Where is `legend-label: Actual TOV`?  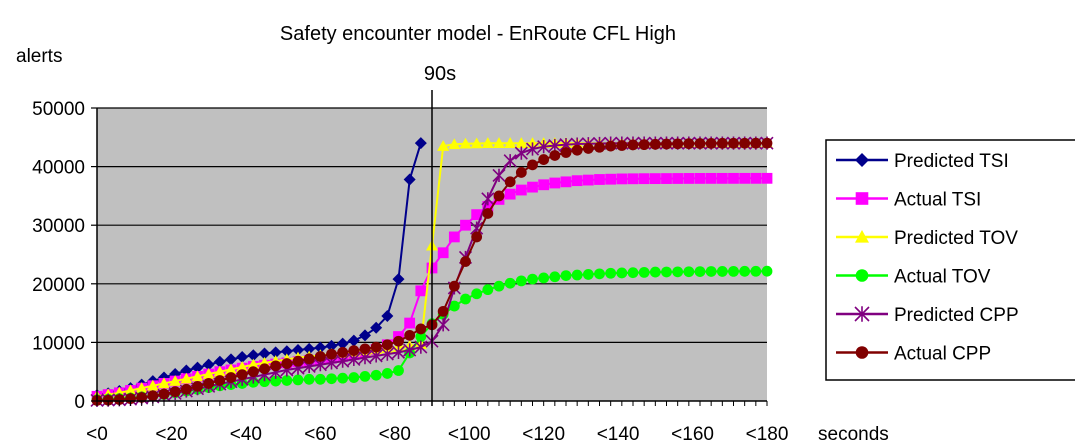
legend-label: Actual TOV is located at coordinates (942, 277).